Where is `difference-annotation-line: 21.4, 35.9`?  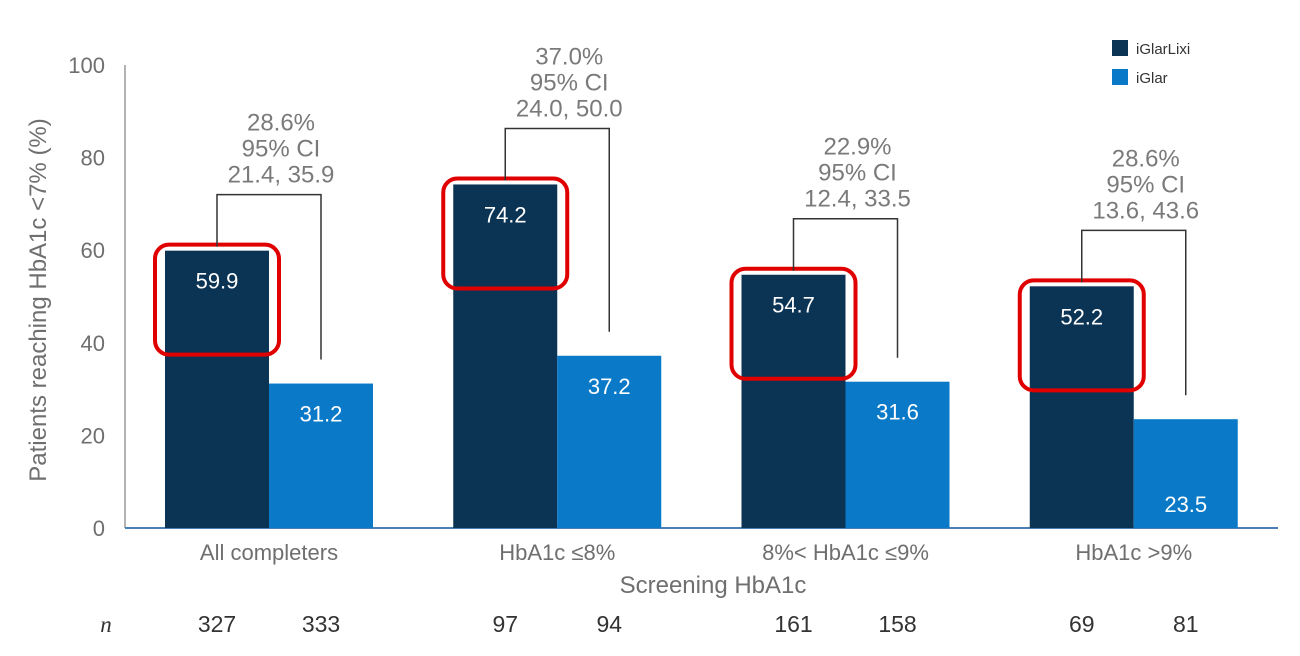
difference-annotation-line: 21.4, 35.9 is located at coordinates (281, 175).